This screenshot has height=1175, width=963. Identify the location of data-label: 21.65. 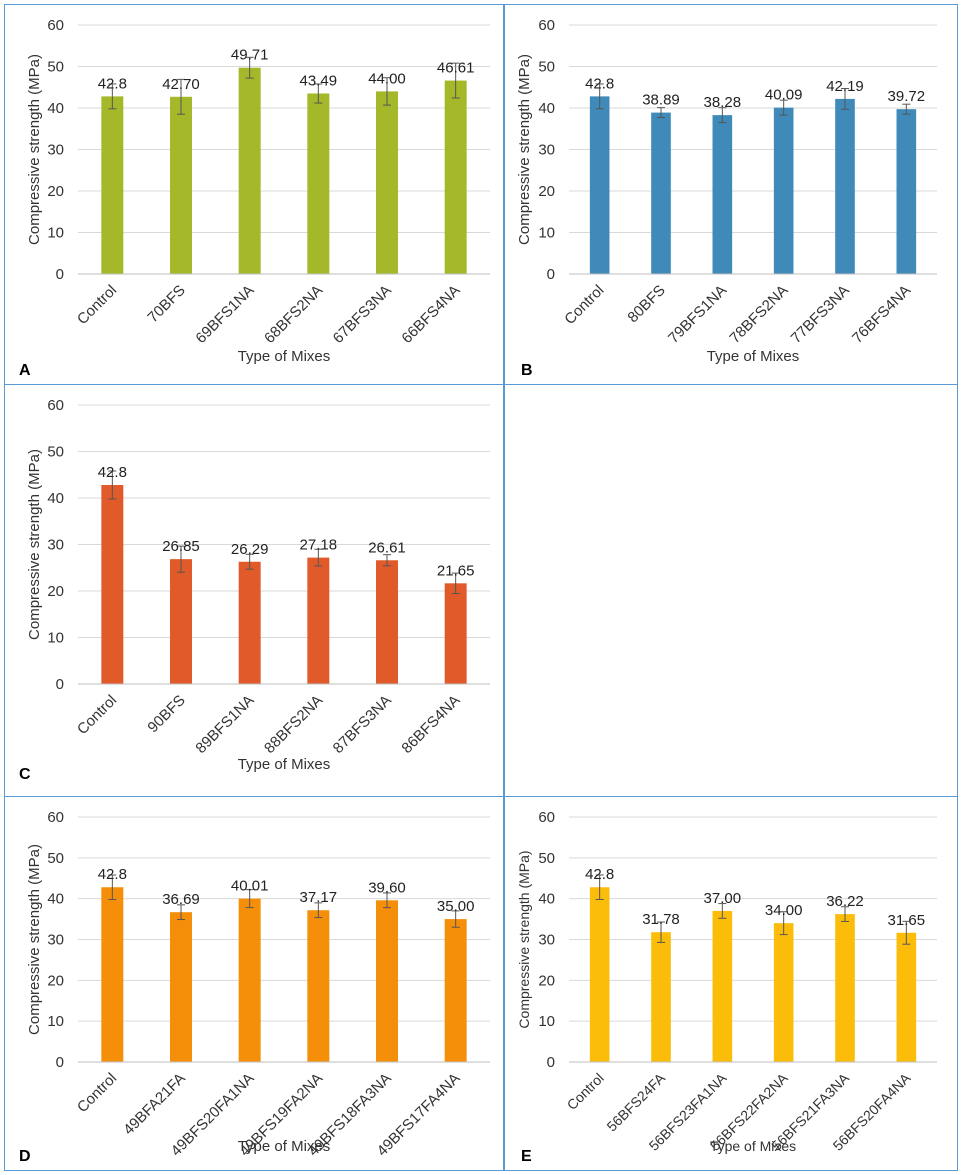
(456, 570).